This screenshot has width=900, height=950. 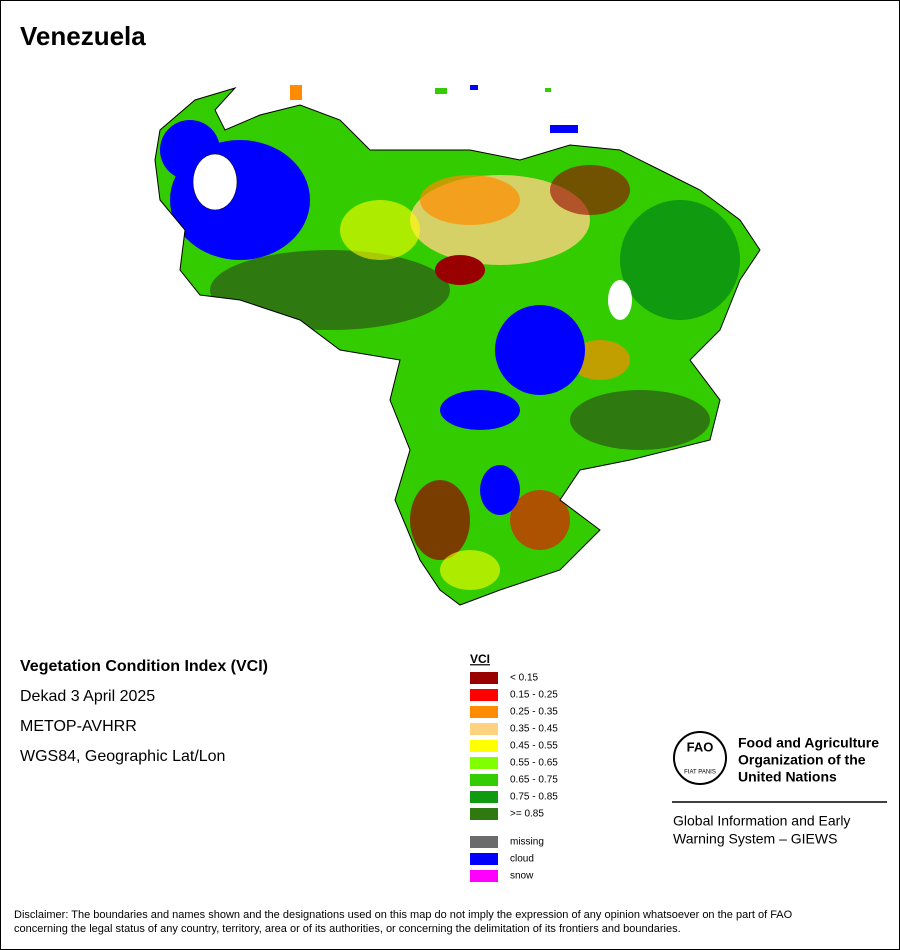 What do you see at coordinates (78, 726) in the screenshot?
I see `sensor: METOP-AVHRR` at bounding box center [78, 726].